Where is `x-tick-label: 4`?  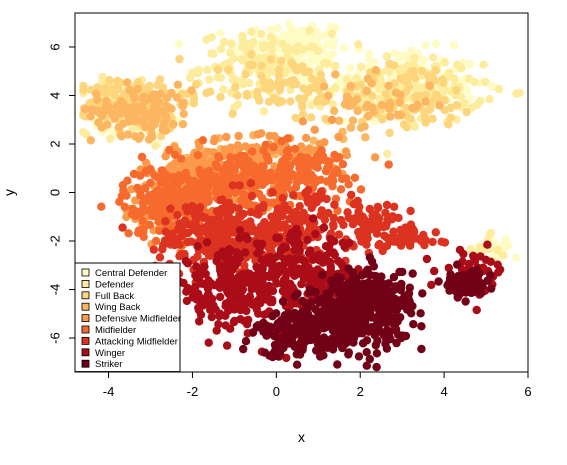 x-tick-label: 4 is located at coordinates (443, 391).